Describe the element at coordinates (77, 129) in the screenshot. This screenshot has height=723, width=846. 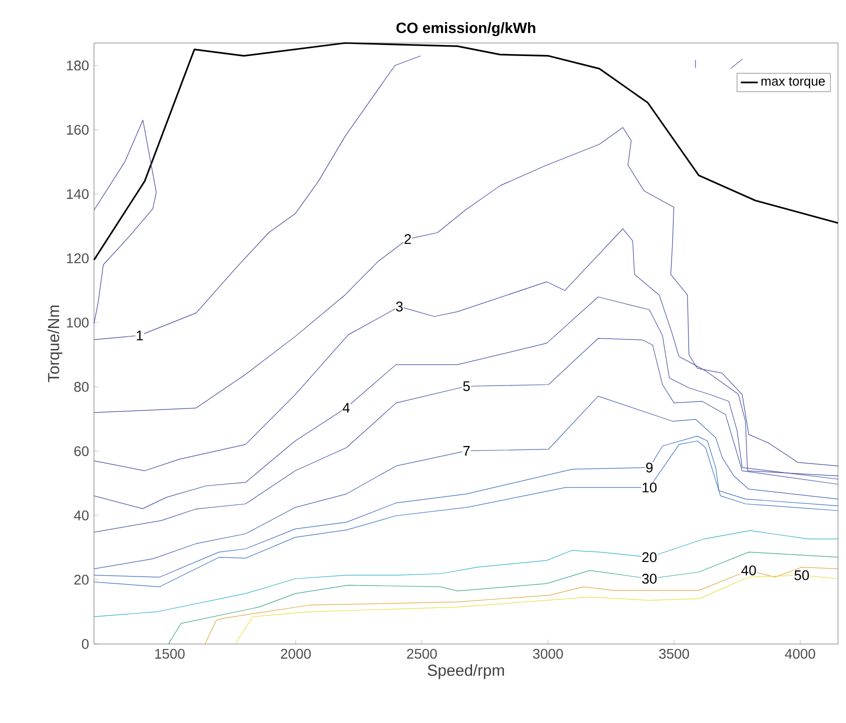
I see `y-tick-label: 160` at that location.